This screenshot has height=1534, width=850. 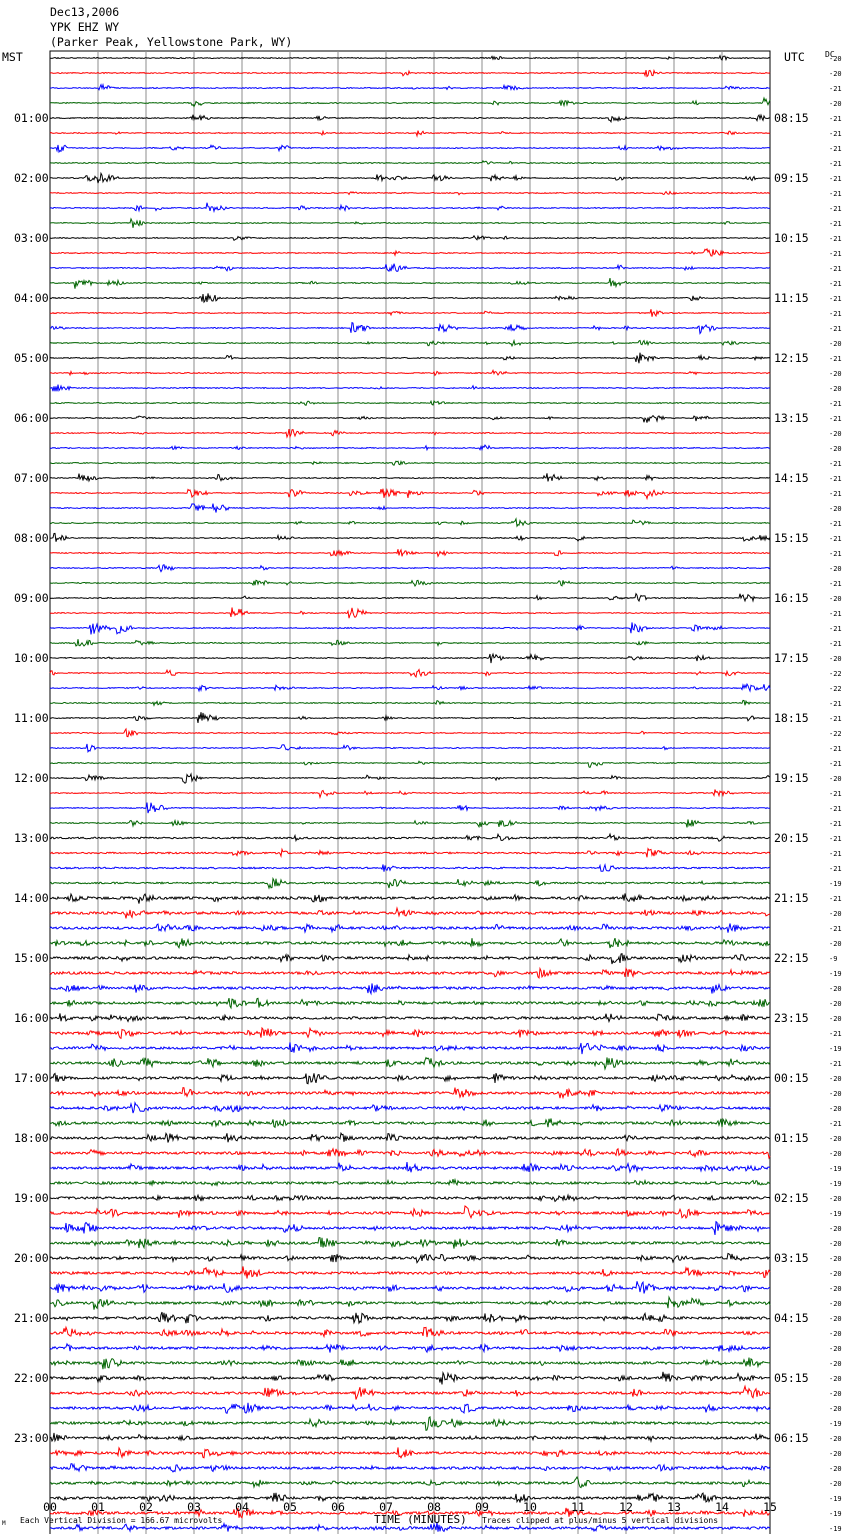 What do you see at coordinates (31, 1438) in the screenshot?
I see `left-hour-label: 23:00` at bounding box center [31, 1438].